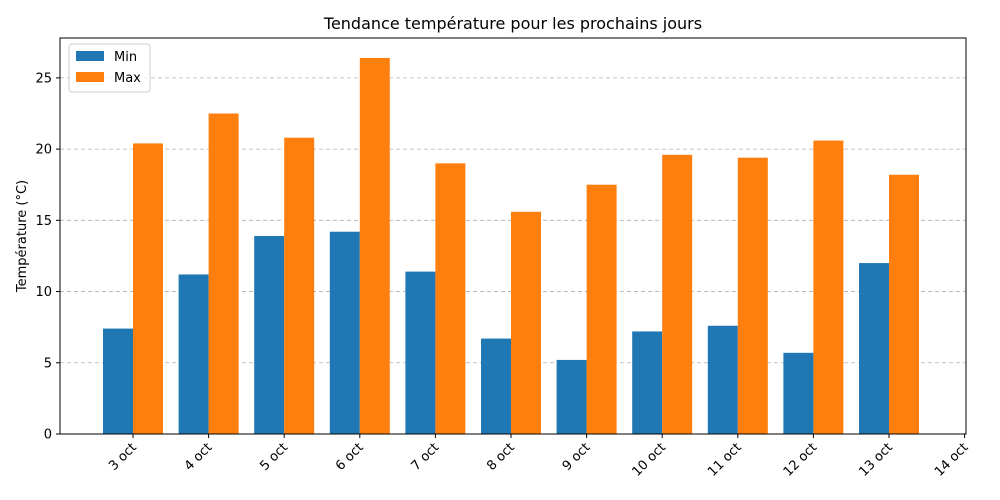 Image resolution: width=1000 pixels, height=500 pixels. Describe the element at coordinates (109, 68) in the screenshot. I see `legend: Min Max` at that location.